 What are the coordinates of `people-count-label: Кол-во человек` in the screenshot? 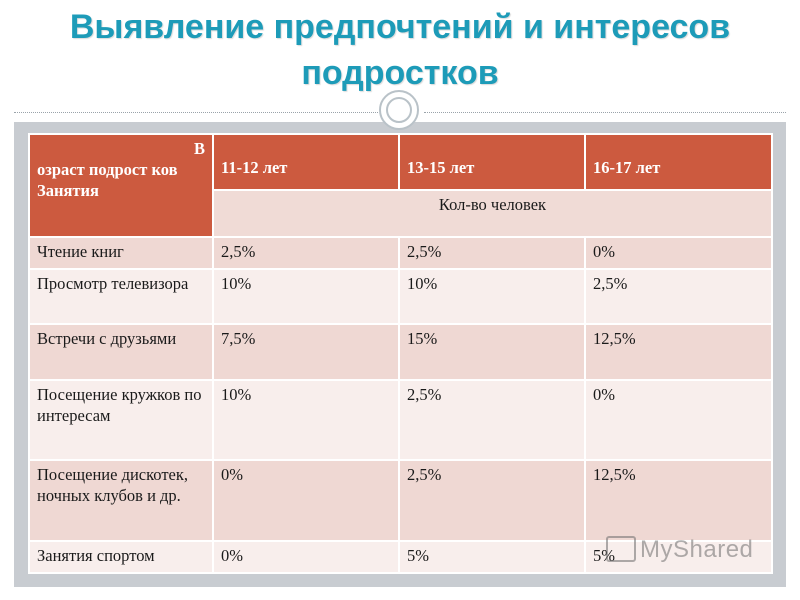 It's located at (492, 213).